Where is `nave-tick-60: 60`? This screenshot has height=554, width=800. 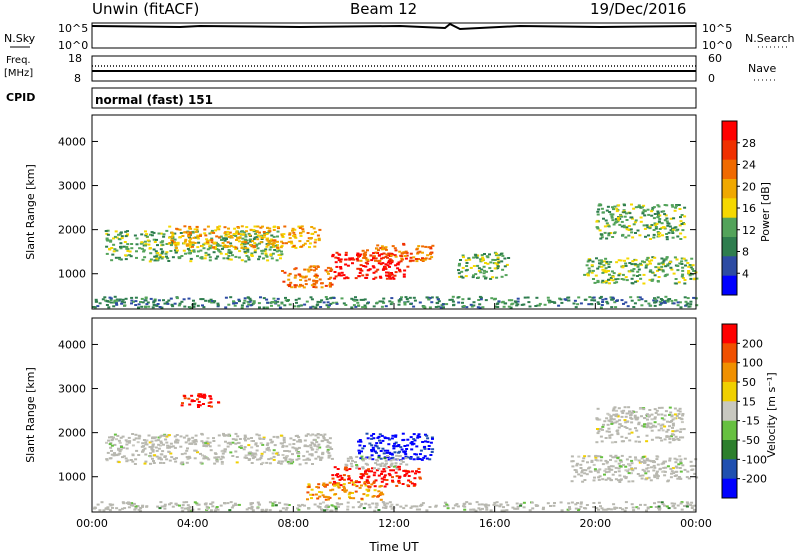
nave-tick-60: 60 is located at coordinates (715, 58).